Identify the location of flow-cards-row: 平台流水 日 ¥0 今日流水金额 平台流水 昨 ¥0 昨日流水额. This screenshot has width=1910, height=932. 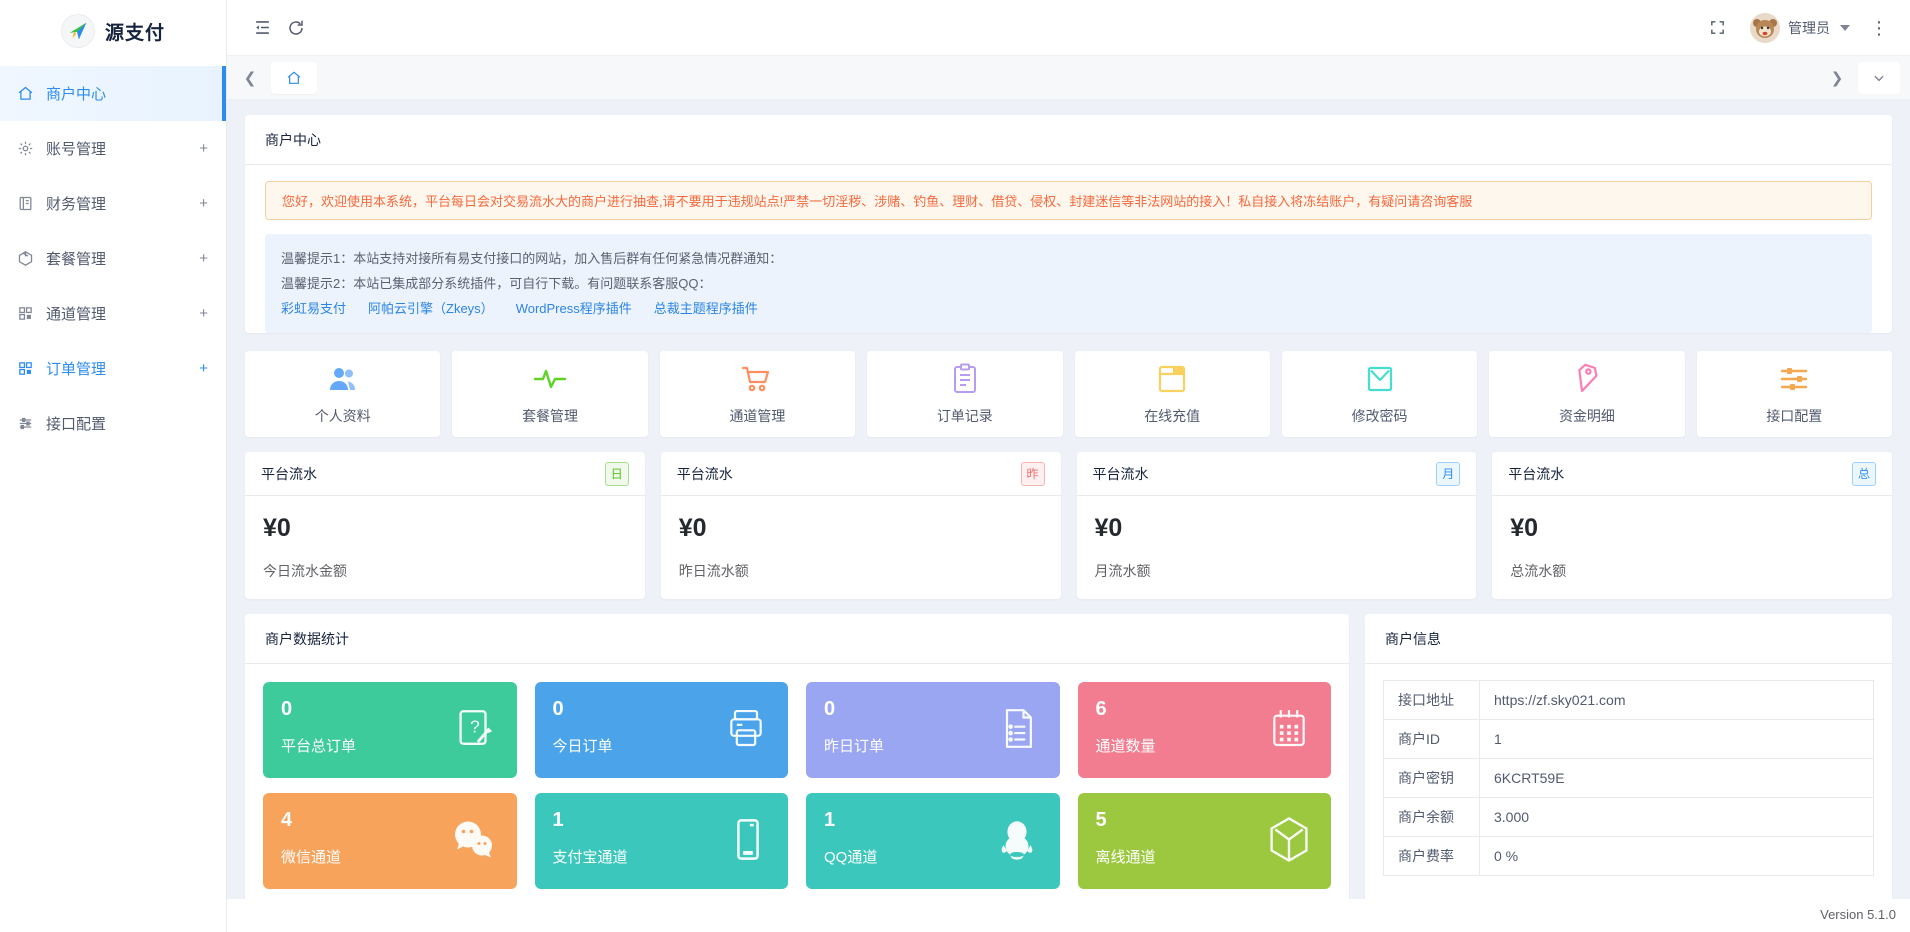
(1068, 525).